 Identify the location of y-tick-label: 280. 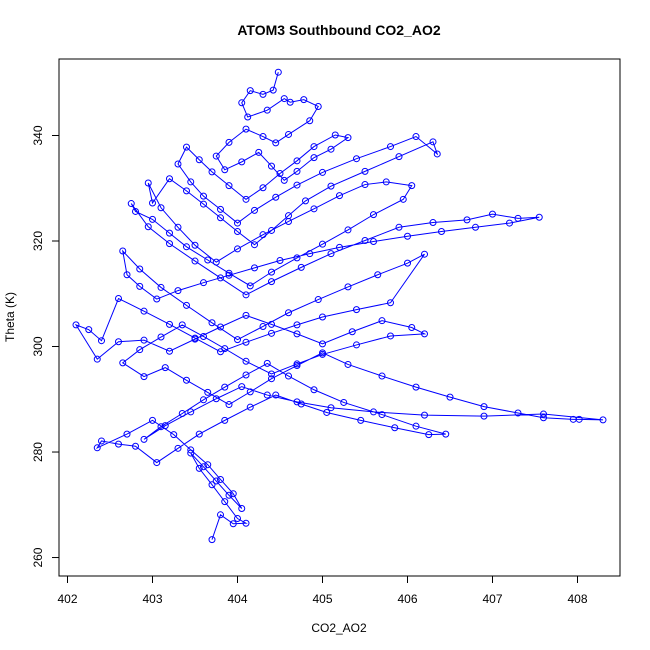
(38, 452).